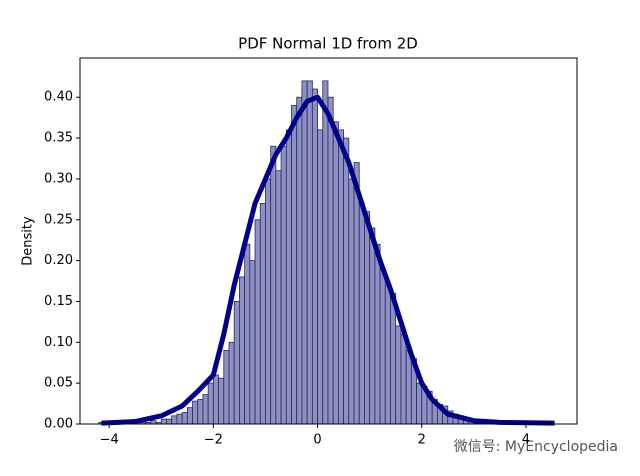 Image resolution: width=640 pixels, height=476 pixels. Describe the element at coordinates (58, 301) in the screenshot. I see `y-tick-label: 0.15` at that location.